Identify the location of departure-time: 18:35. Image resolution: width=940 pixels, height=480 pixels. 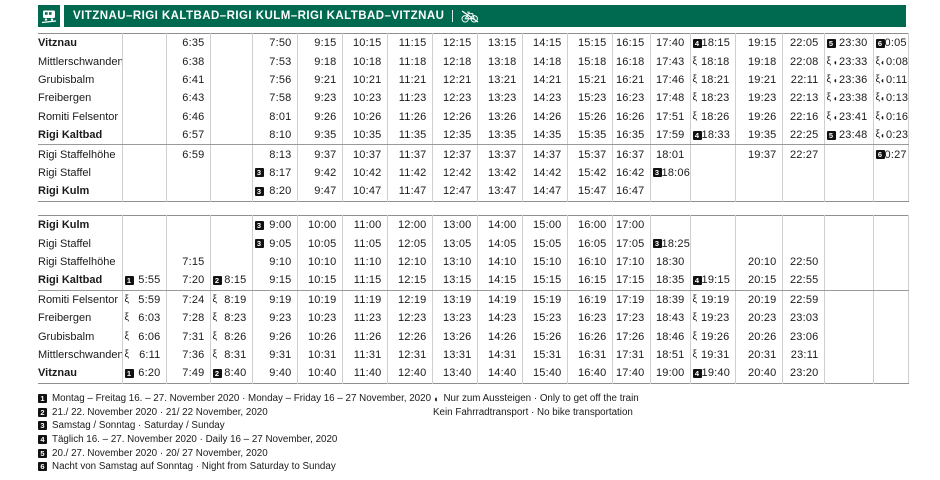
(670, 280).